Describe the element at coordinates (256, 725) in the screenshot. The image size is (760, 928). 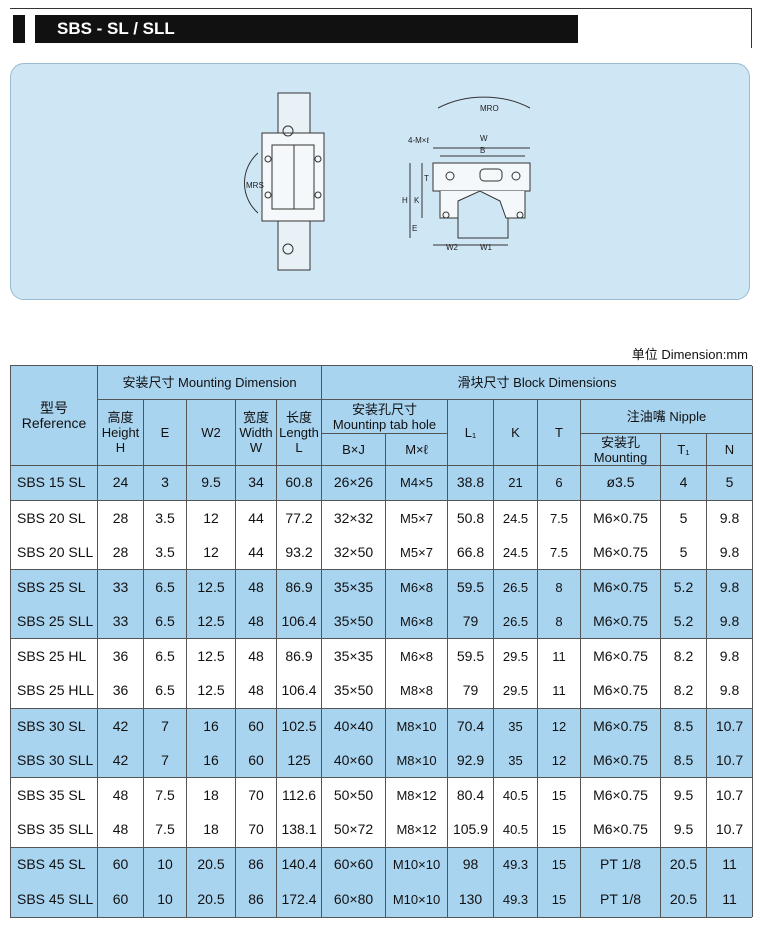
I see `cell-text: 60` at that location.